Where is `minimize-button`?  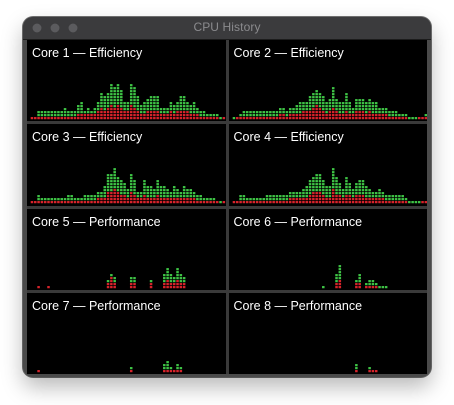 minimize-button is located at coordinates (55, 28).